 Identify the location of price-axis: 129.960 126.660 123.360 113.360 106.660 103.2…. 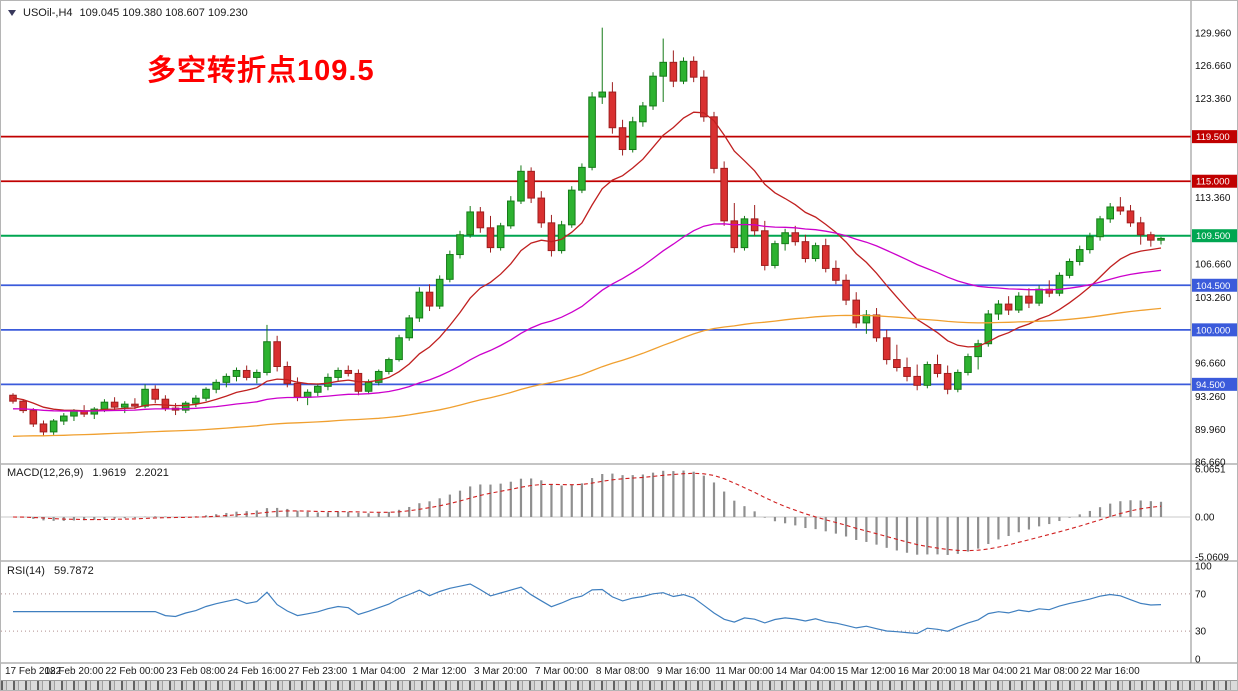
(1213, 249).